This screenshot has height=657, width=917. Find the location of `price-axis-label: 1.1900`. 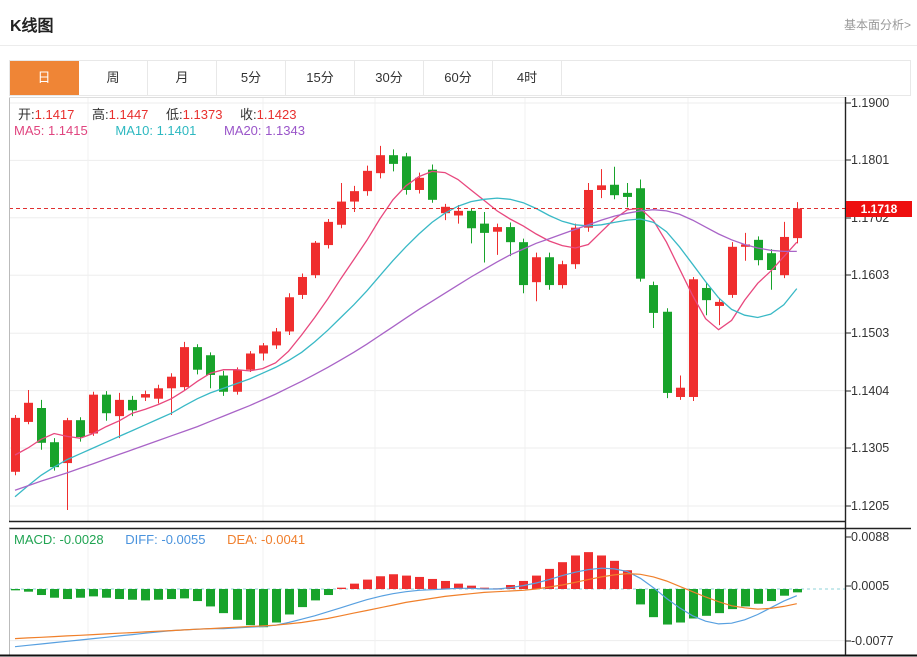

price-axis-label: 1.1900 is located at coordinates (870, 103).